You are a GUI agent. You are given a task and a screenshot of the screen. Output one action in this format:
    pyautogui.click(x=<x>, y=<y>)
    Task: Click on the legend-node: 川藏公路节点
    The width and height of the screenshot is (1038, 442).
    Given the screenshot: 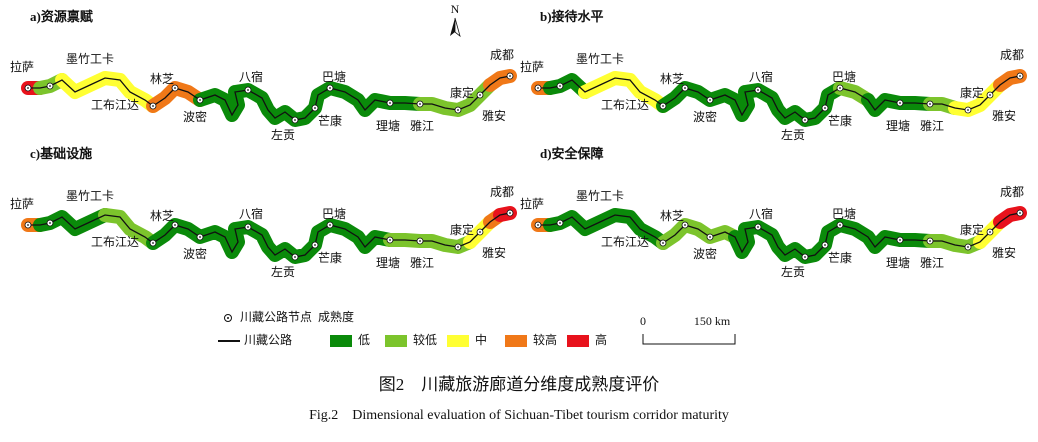 What is the action you would take?
    pyautogui.click(x=276, y=316)
    